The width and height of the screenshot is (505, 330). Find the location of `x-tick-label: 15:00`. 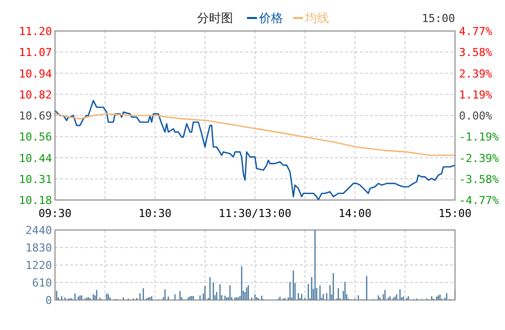

x-tick-label: 15:00 is located at coordinates (455, 213).